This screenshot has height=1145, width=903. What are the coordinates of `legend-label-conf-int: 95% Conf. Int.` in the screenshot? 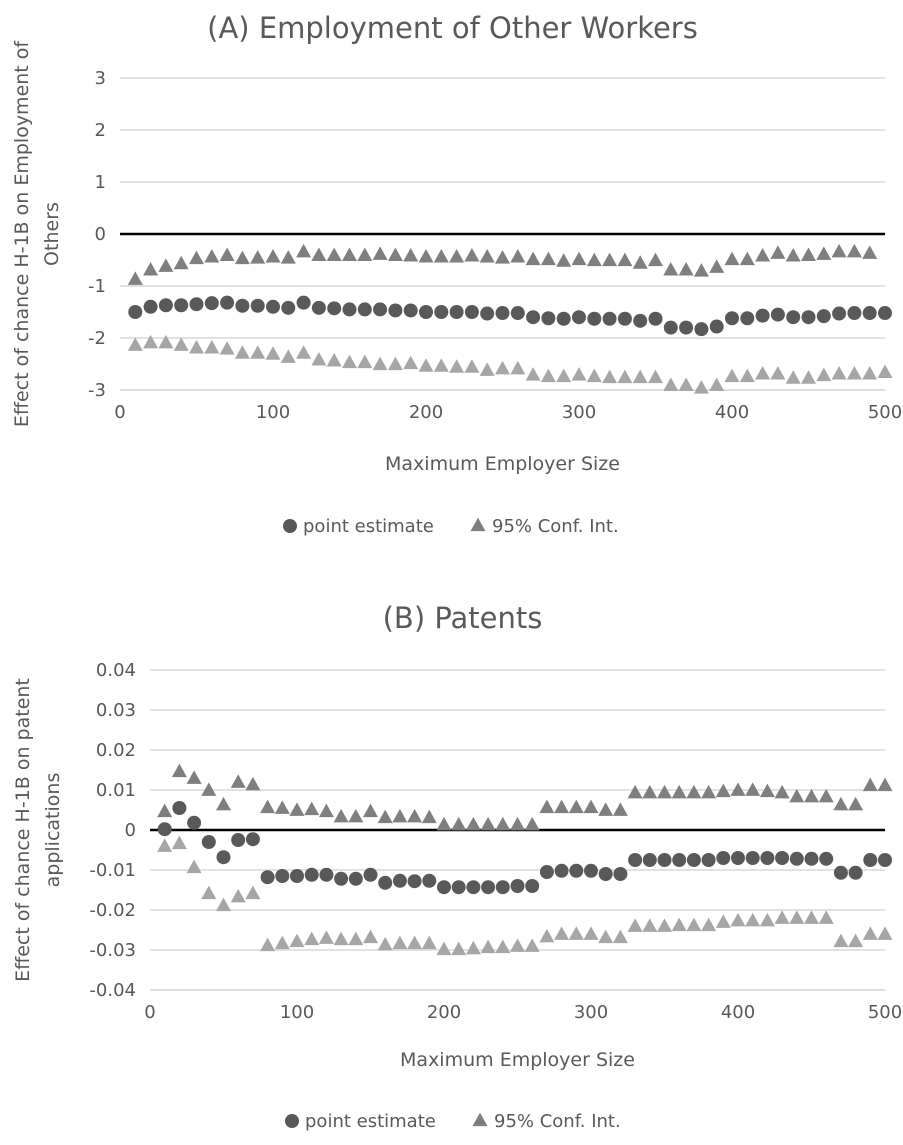 It's located at (557, 1121).